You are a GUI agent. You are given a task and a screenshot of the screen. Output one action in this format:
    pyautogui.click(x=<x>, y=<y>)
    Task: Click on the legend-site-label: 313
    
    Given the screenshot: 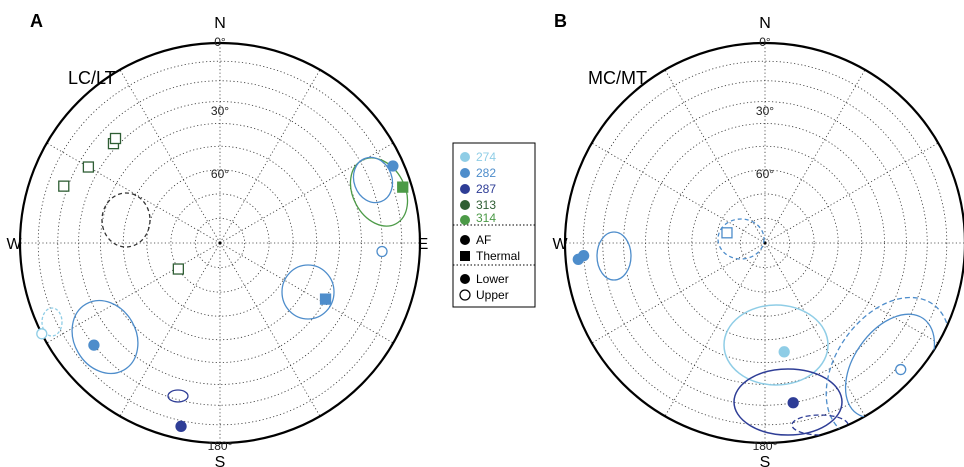 What is the action you would take?
    pyautogui.click(x=486, y=205)
    